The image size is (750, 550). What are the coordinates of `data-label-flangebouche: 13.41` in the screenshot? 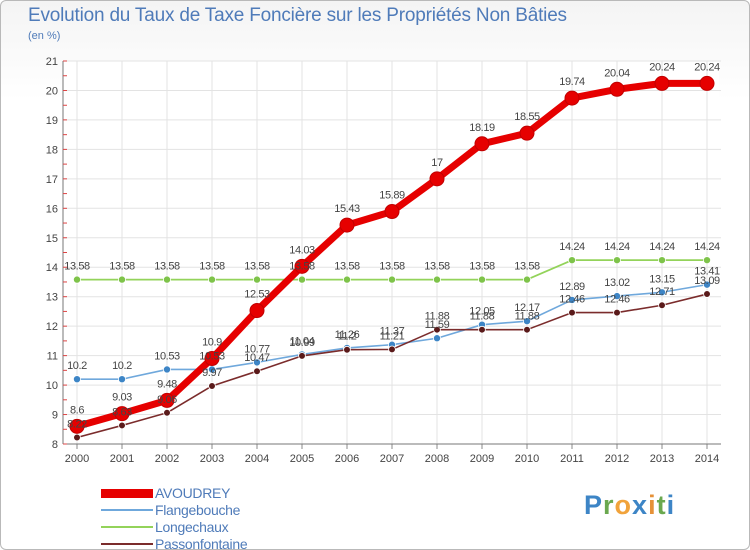 It's located at (707, 272).